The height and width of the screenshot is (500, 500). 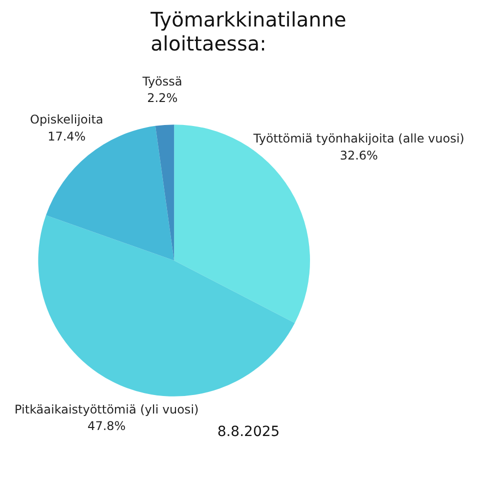 I want to click on slice-label: Opiskelijoita, so click(x=67, y=119).